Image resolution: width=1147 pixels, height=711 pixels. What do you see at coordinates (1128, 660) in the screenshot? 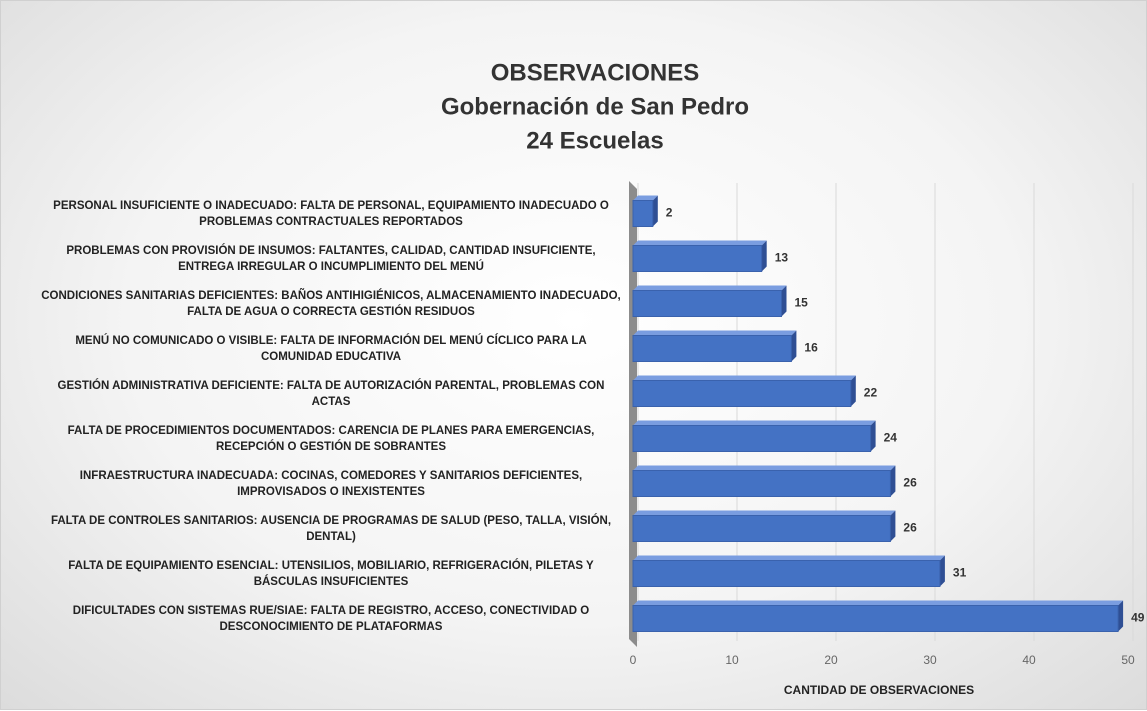
I see `x-tick-label: 50` at bounding box center [1128, 660].